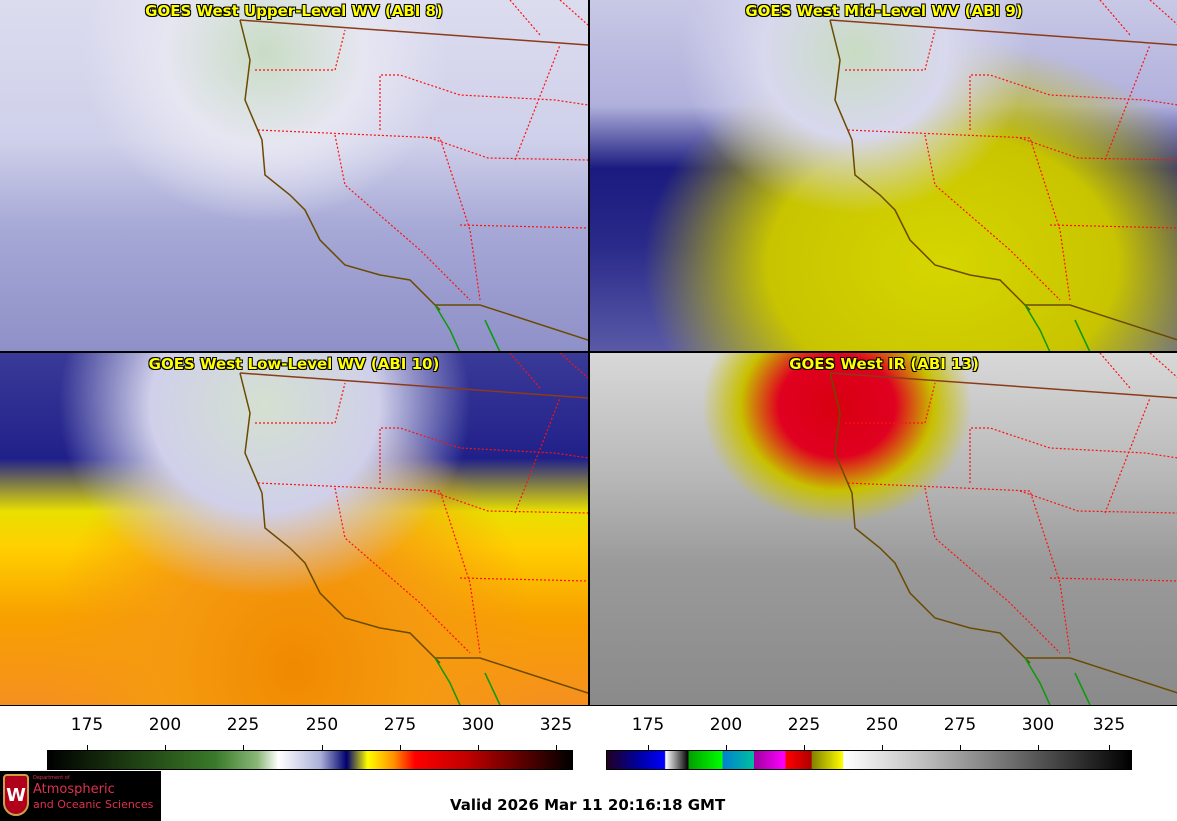  I want to click on logo-department: Department of, so click(51, 778).